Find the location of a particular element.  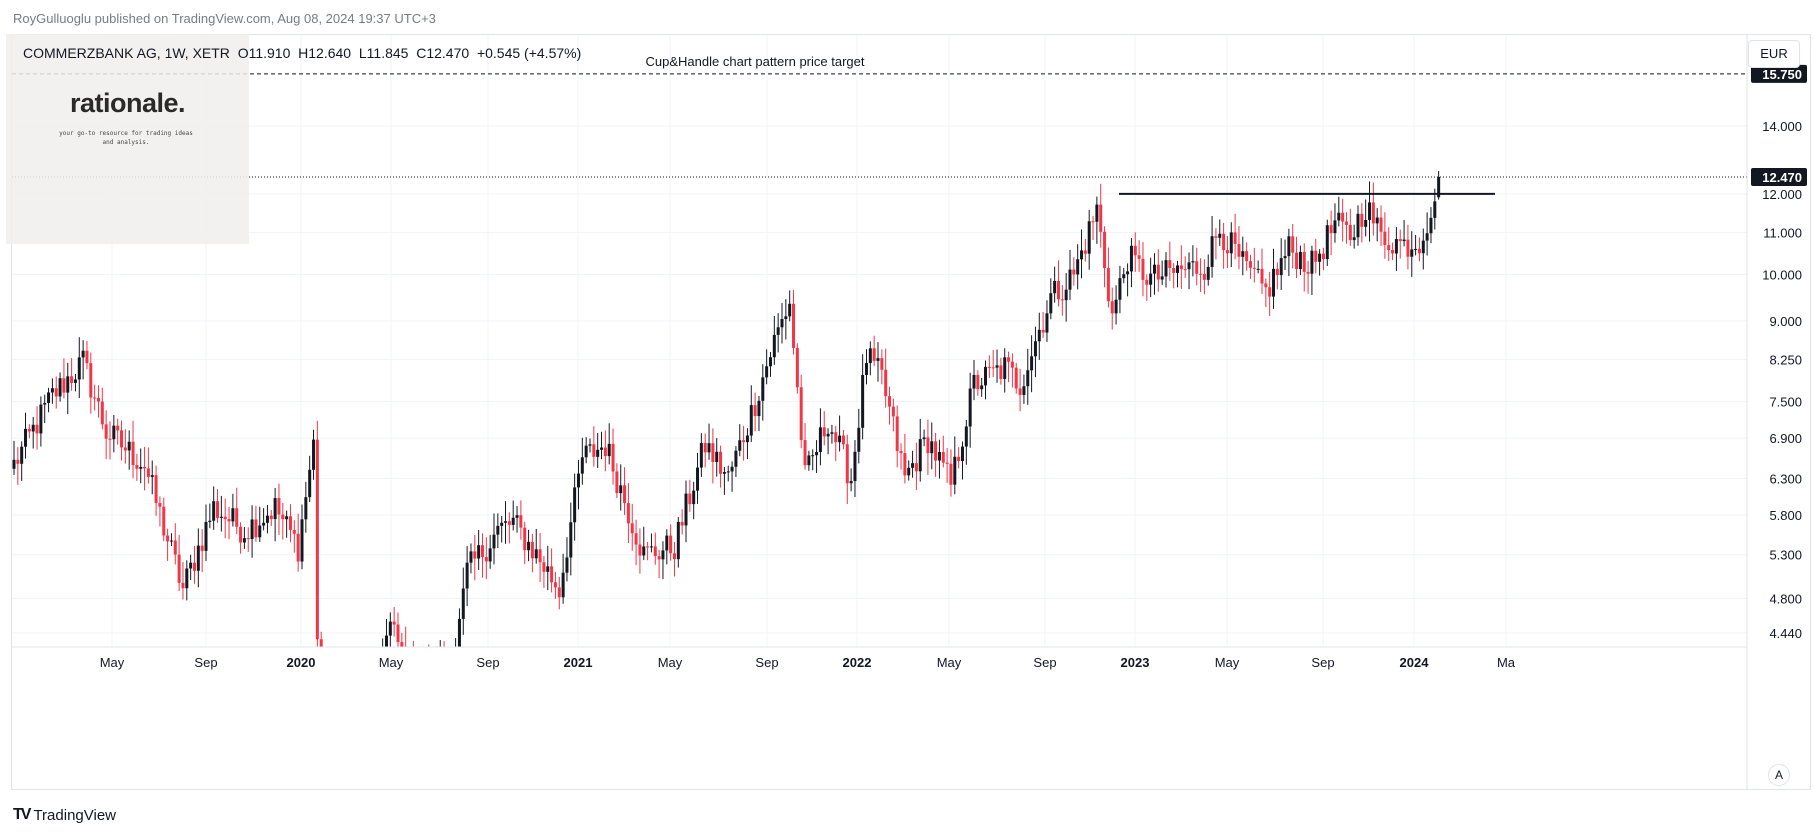

time-tick-label: Ma is located at coordinates (1506, 662).